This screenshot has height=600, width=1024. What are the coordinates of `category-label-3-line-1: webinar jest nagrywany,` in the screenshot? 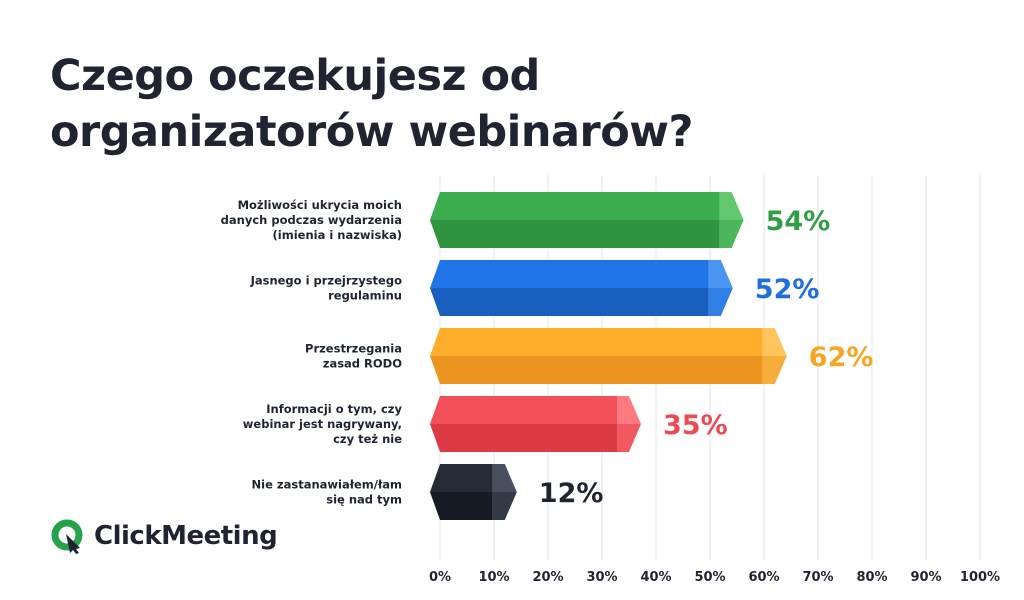 It's located at (322, 424).